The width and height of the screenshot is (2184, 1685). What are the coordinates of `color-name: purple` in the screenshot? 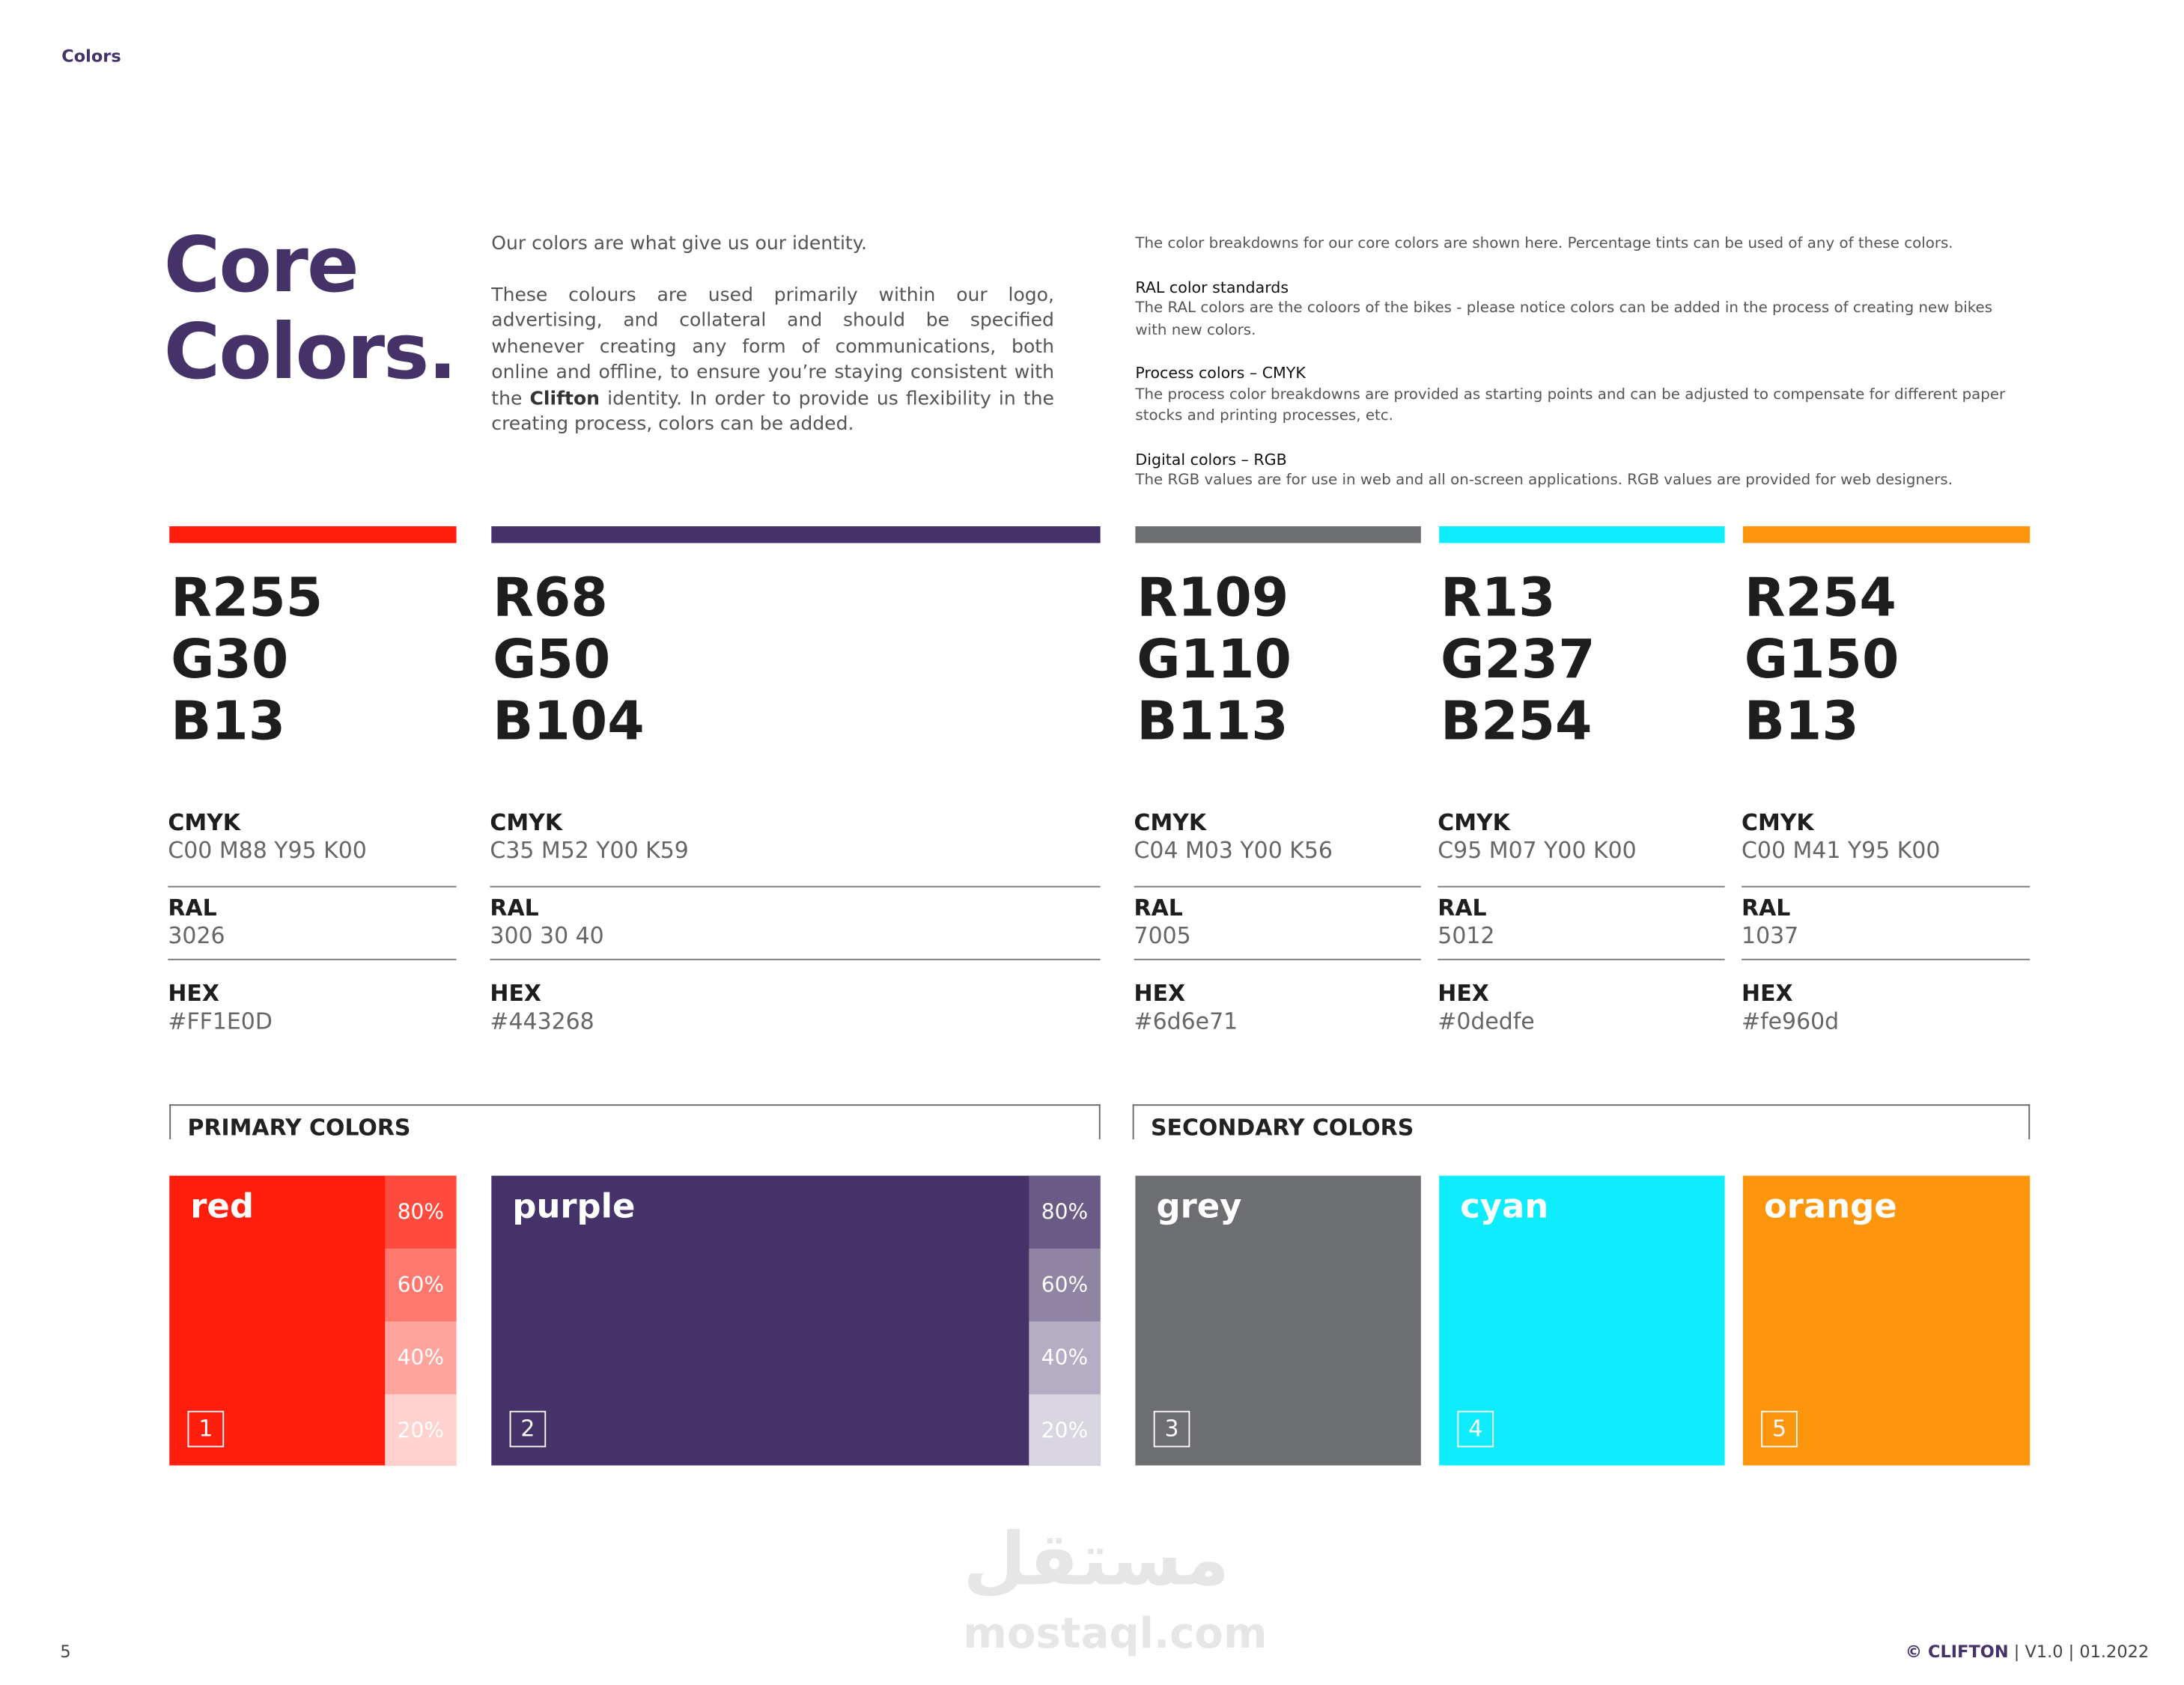 It's located at (574, 1206).